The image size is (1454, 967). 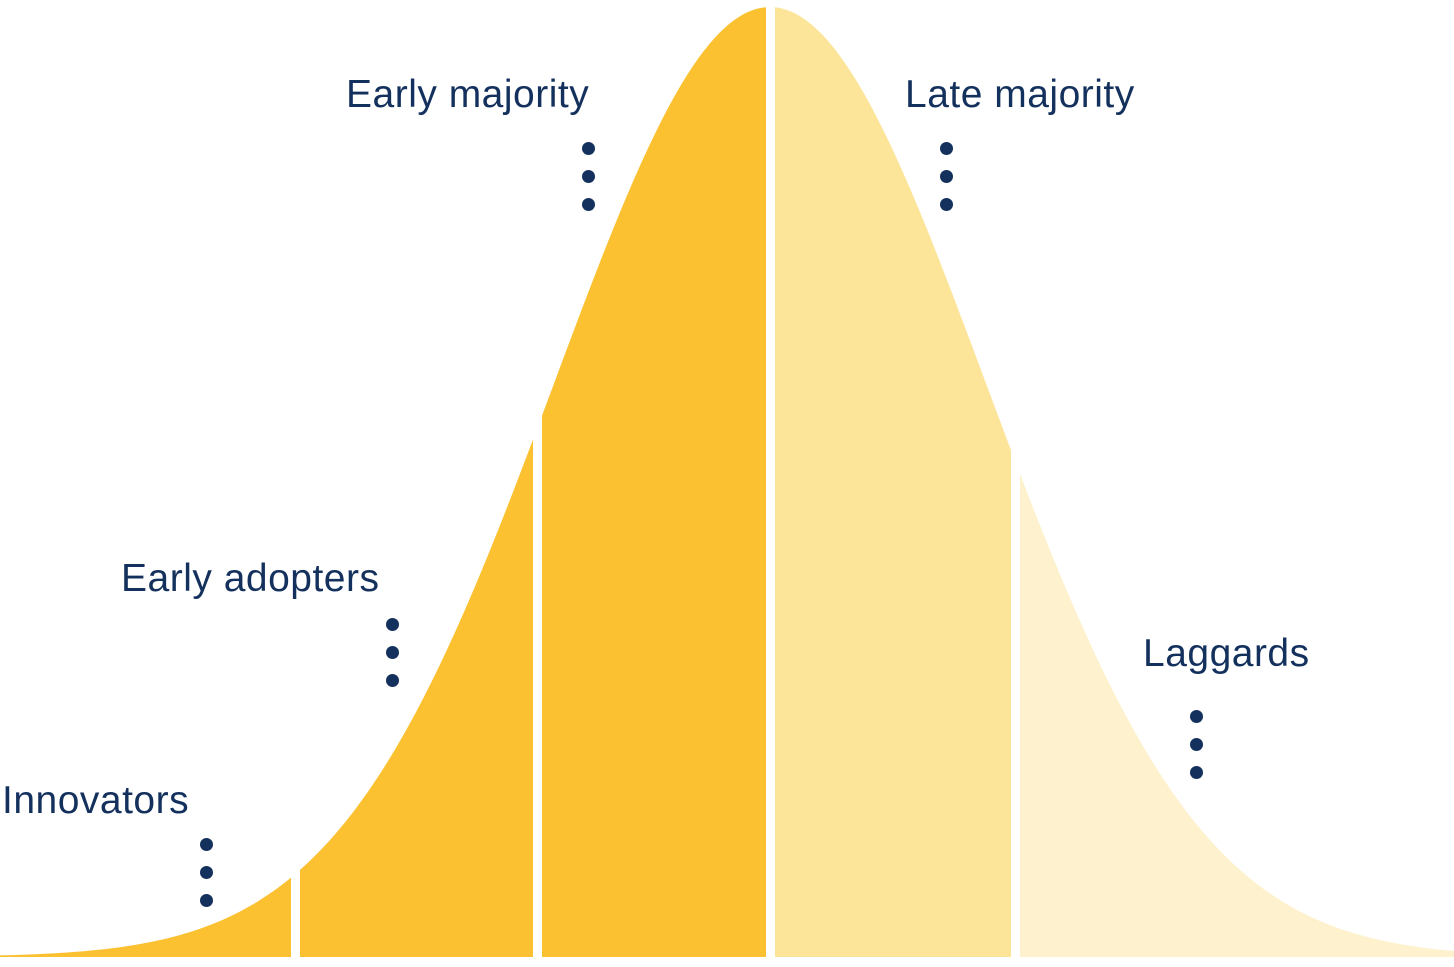 I want to click on late-majority-dots, so click(x=946, y=176).